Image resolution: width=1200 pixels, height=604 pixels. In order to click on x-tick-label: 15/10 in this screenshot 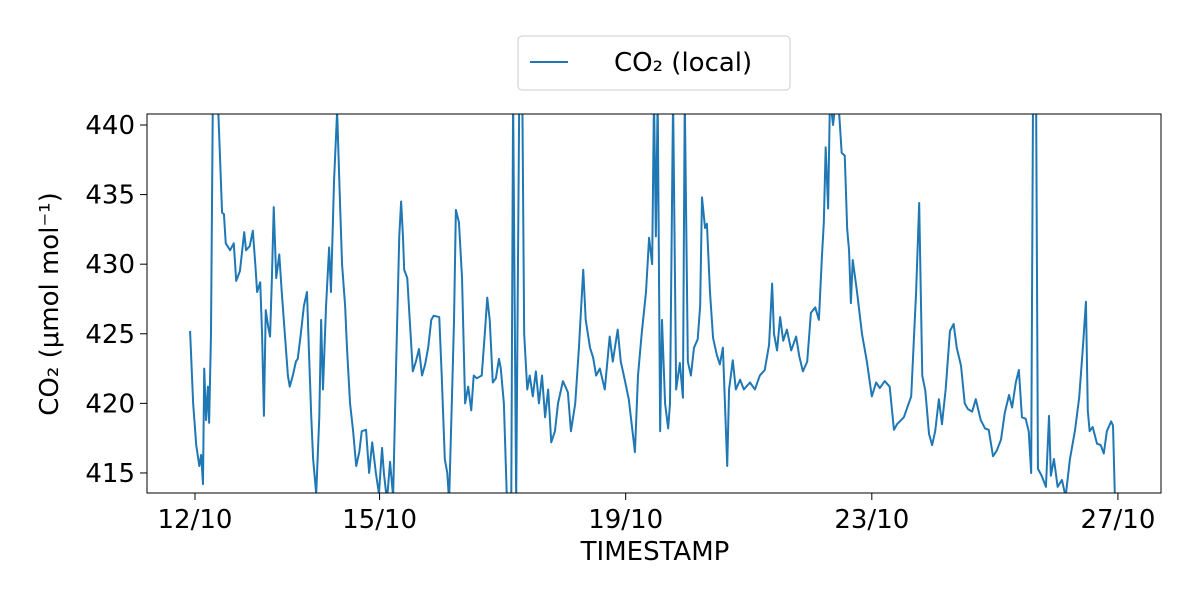, I will do `click(379, 520)`.